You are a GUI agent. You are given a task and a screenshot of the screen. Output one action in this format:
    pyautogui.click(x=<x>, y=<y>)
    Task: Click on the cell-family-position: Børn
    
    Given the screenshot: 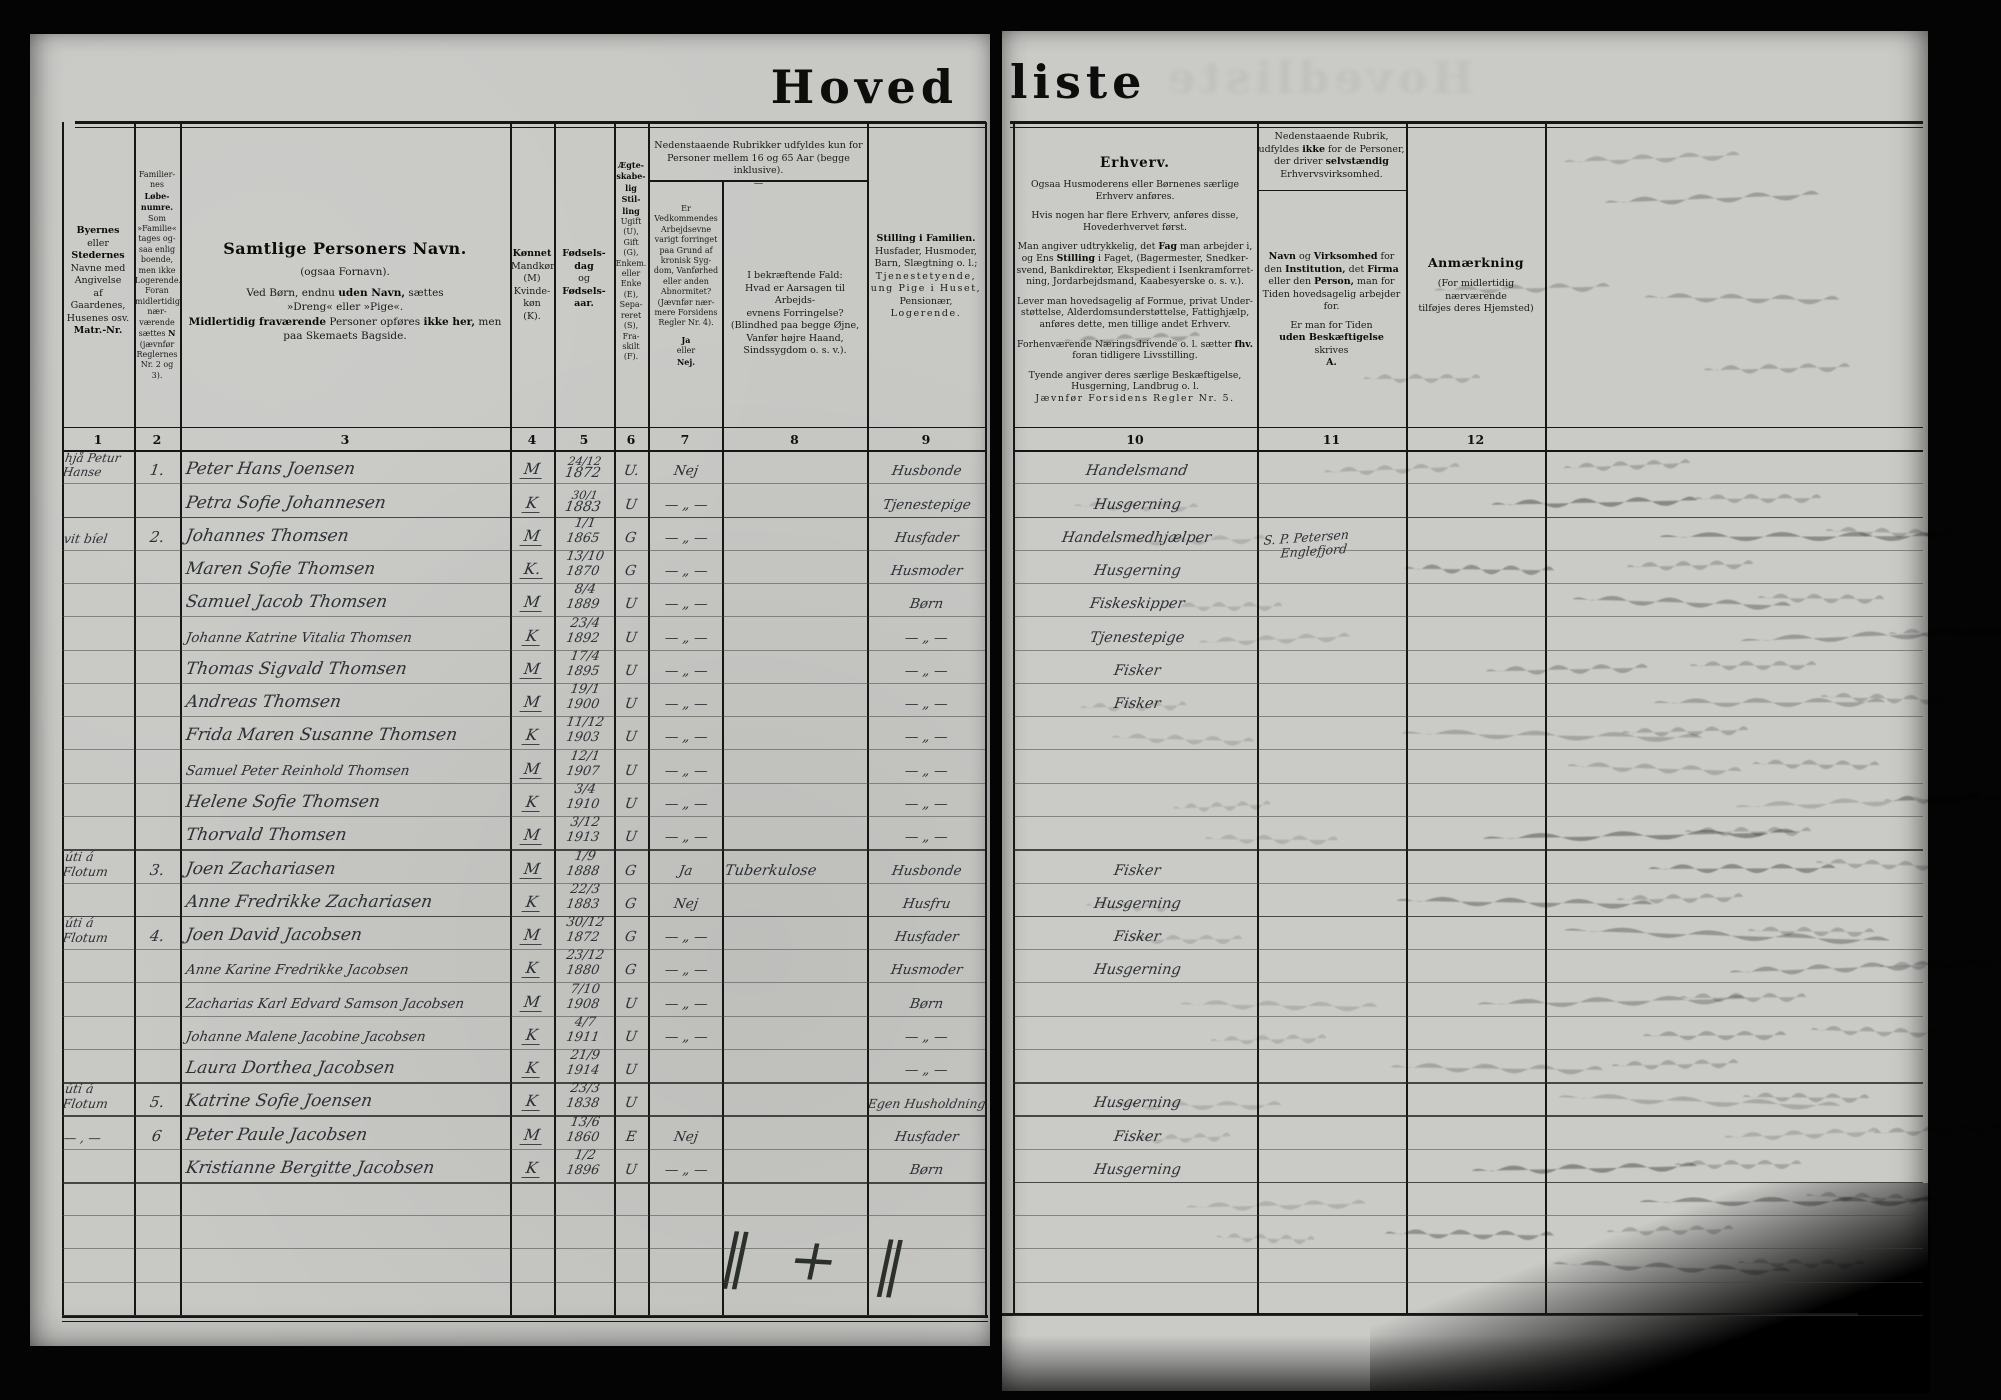 What is the action you would take?
    pyautogui.click(x=926, y=1169)
    